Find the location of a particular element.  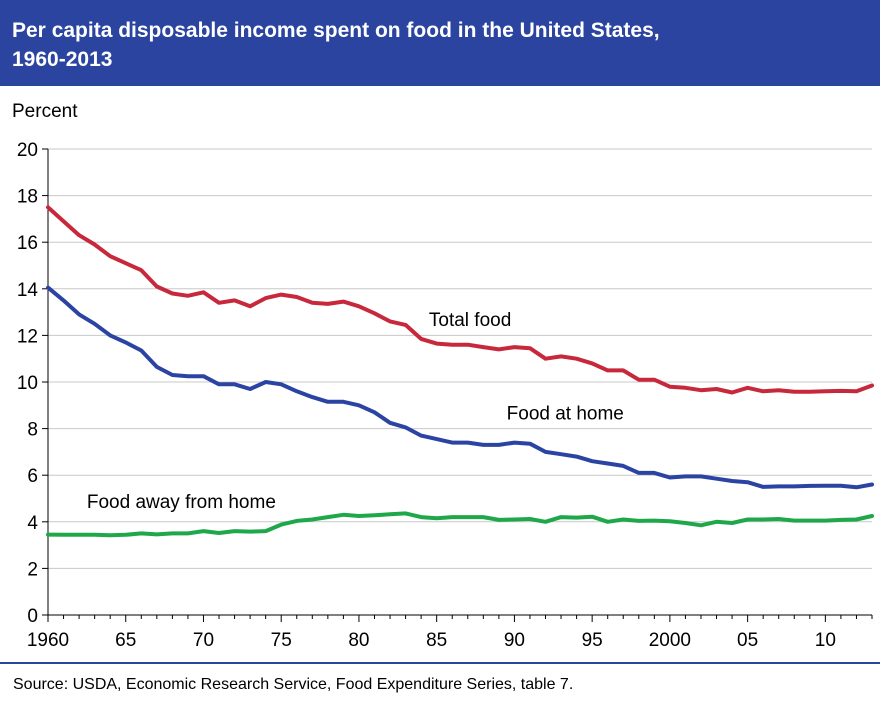

x-tick-label: 1960 is located at coordinates (48, 640).